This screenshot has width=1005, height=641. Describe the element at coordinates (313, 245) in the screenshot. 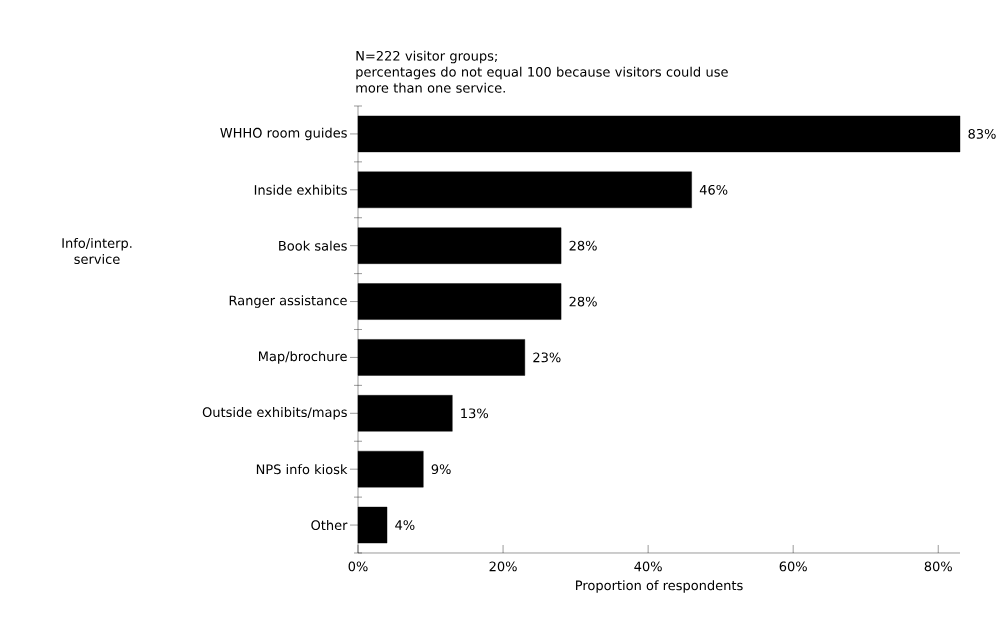

I see `y-tick-label: Book sales` at that location.